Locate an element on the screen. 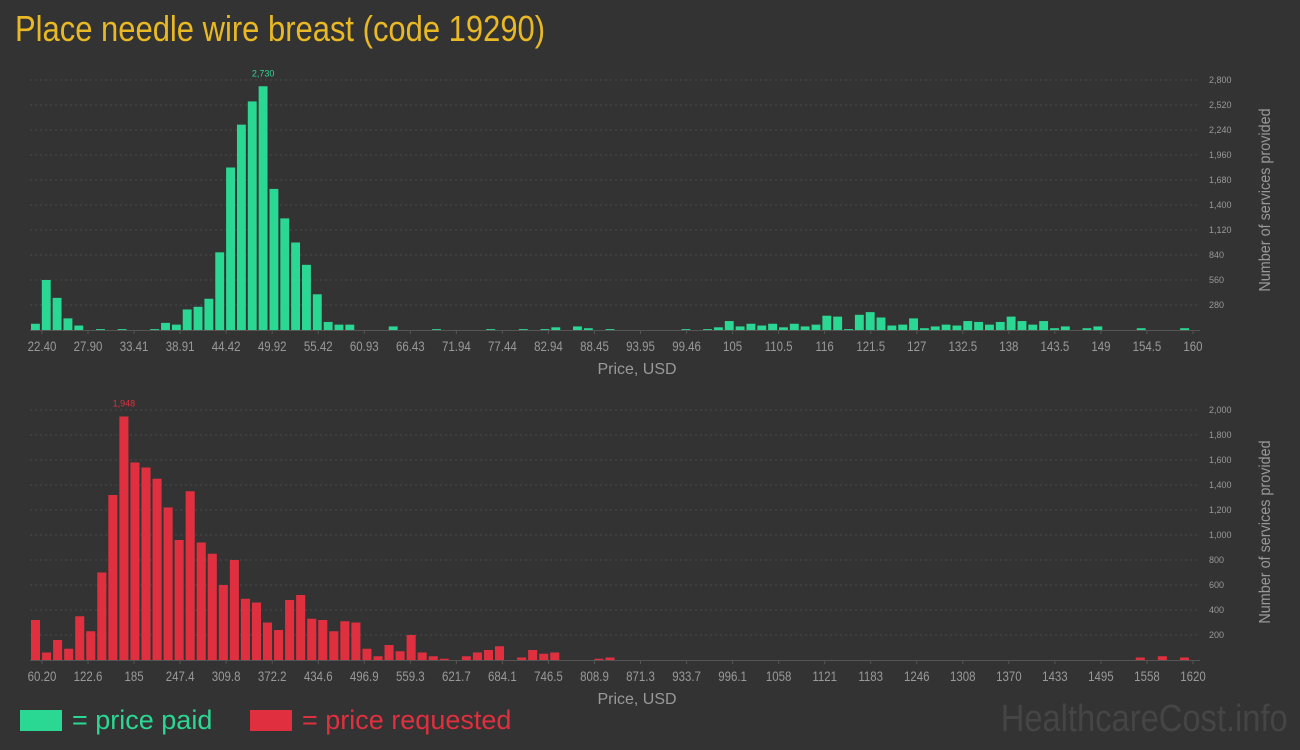 This screenshot has width=1300, height=750. x-tick-label: 1308 is located at coordinates (963, 676).